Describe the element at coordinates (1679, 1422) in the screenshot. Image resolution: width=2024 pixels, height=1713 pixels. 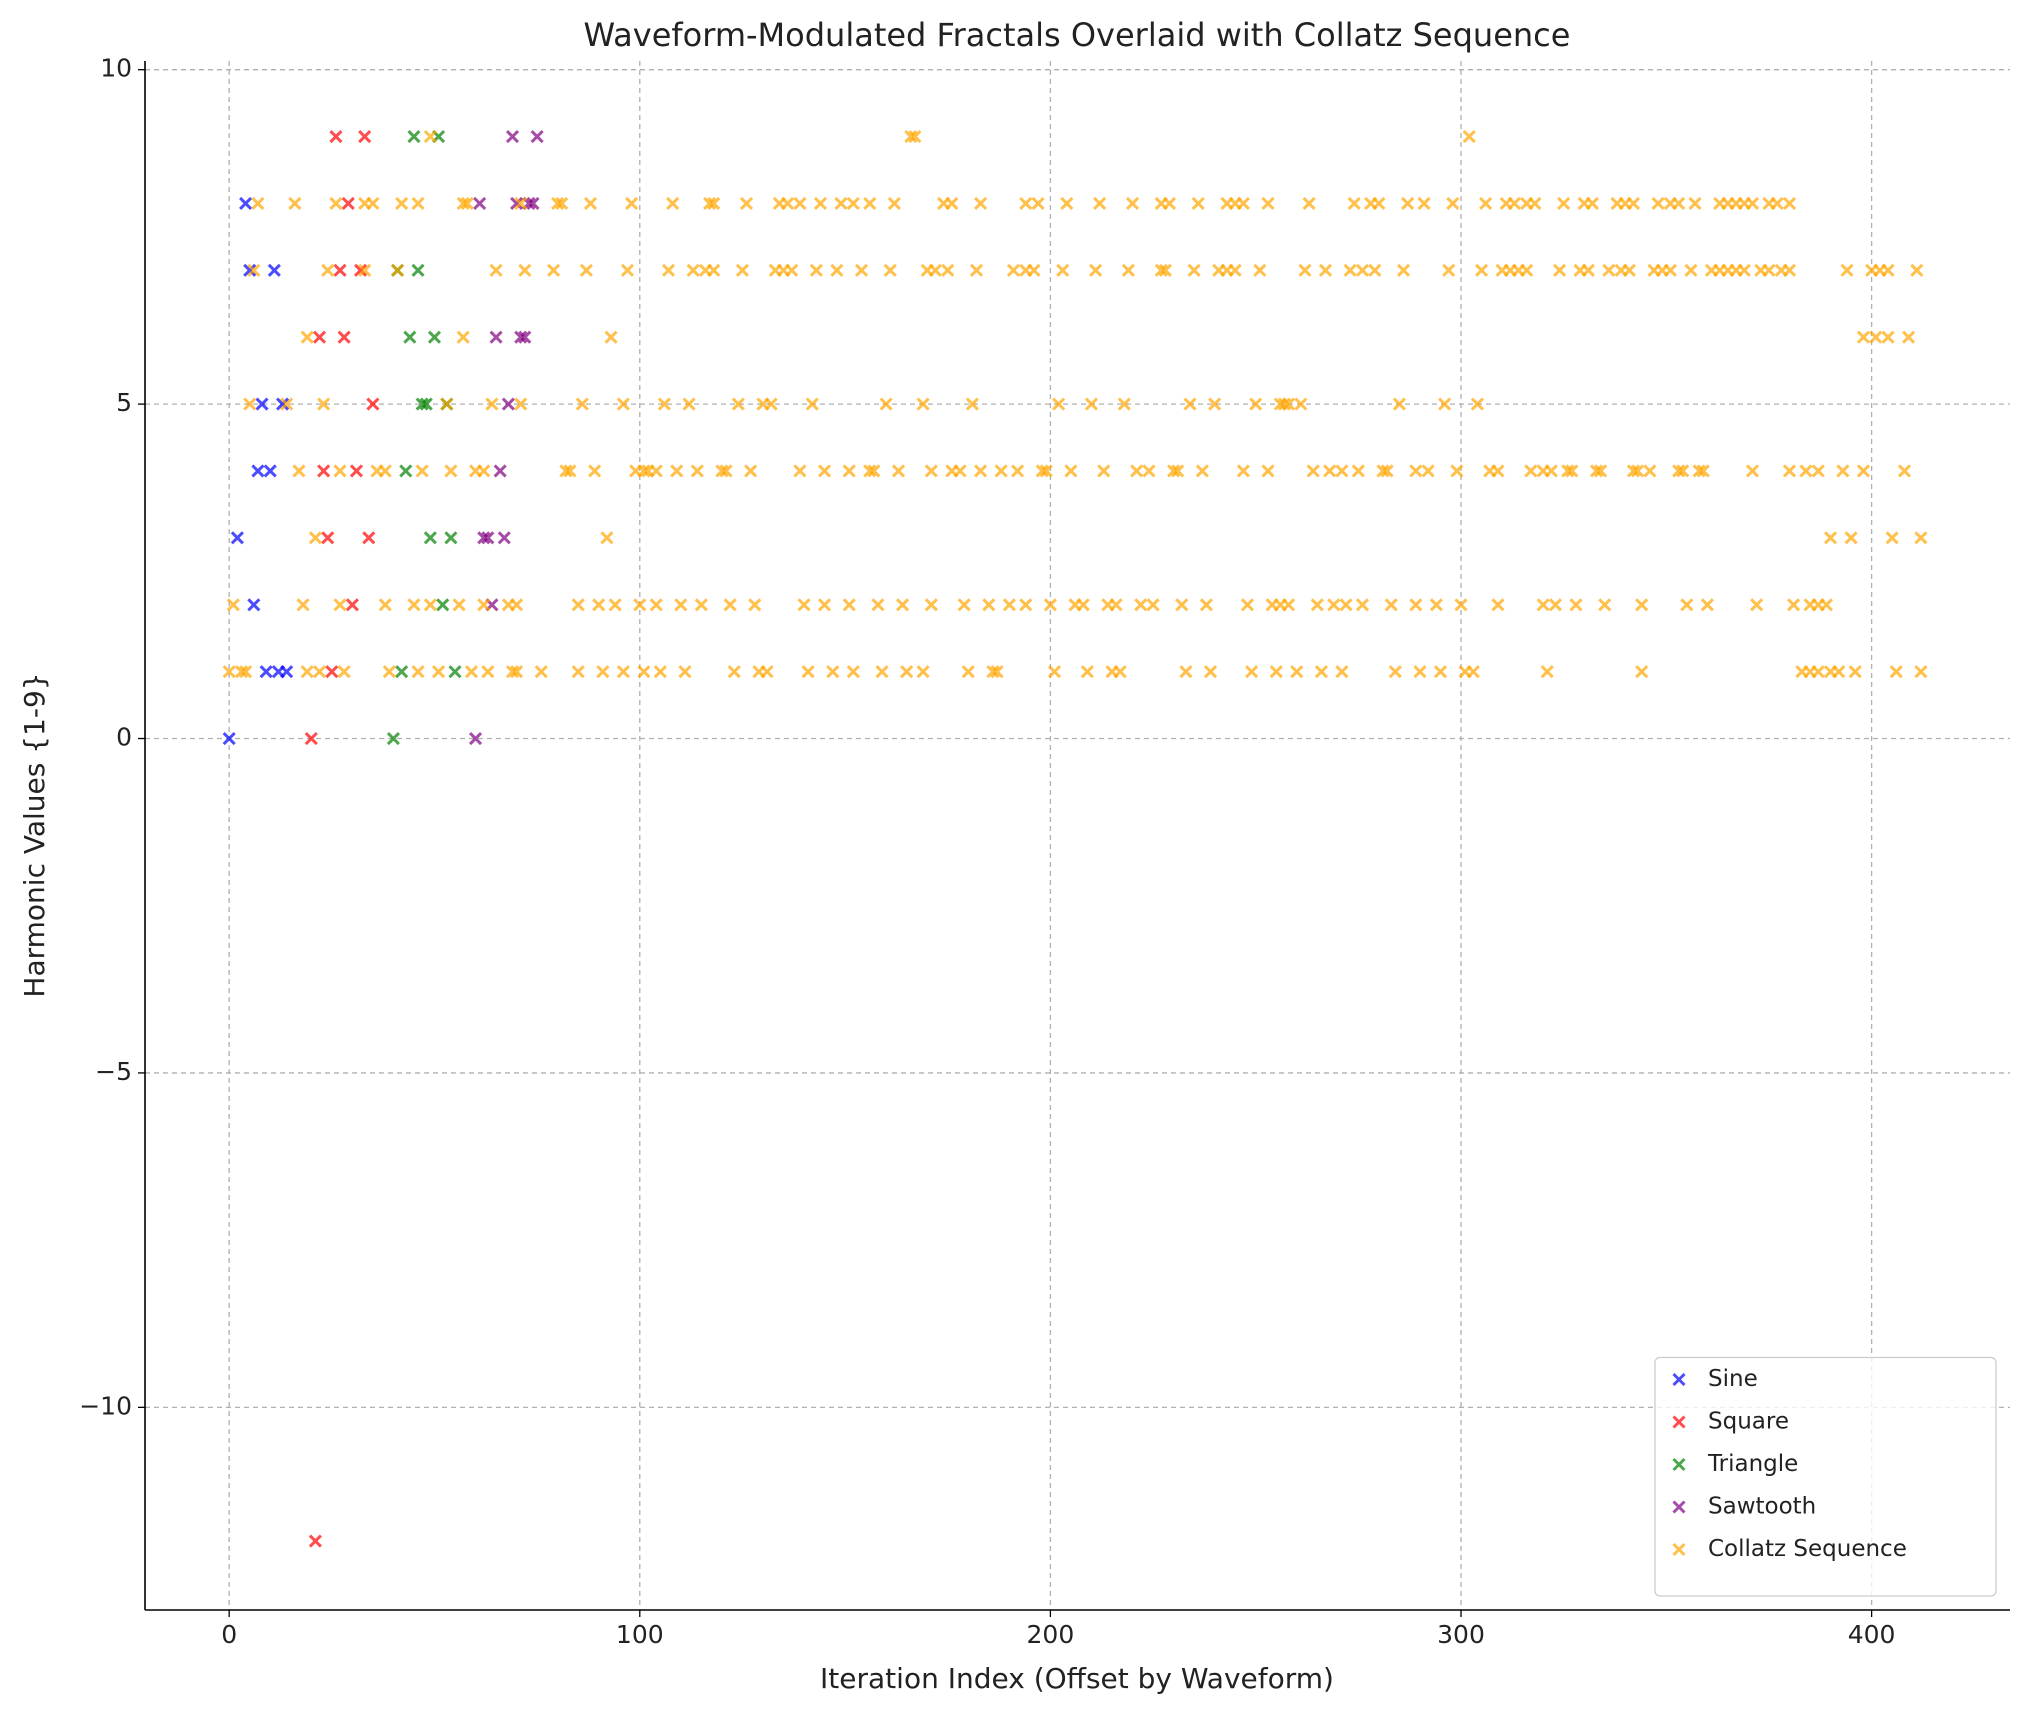
I see `legend-marker` at that location.